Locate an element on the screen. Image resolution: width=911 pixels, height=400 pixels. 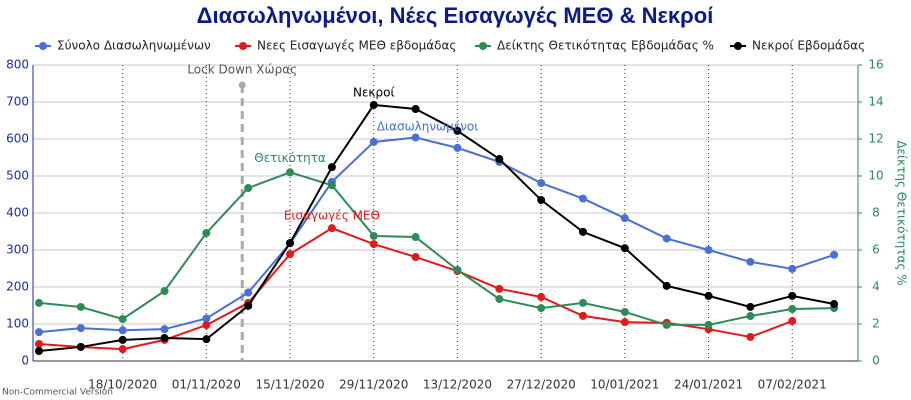
x-tick-label: 24/01/2021 is located at coordinates (708, 385).